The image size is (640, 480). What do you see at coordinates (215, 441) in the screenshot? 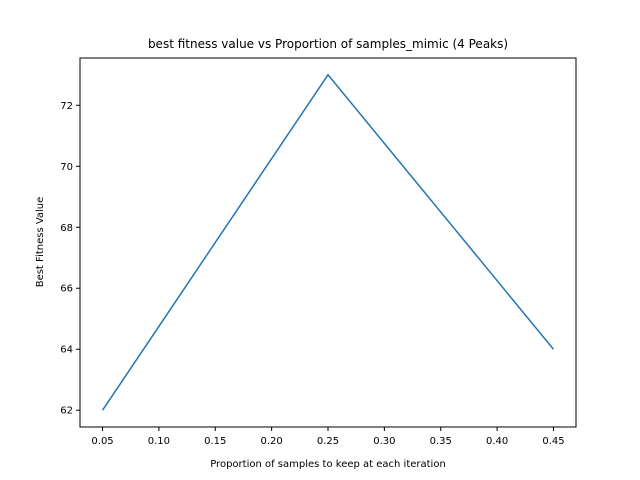
I see `x-tick-label: 0.15` at bounding box center [215, 441].